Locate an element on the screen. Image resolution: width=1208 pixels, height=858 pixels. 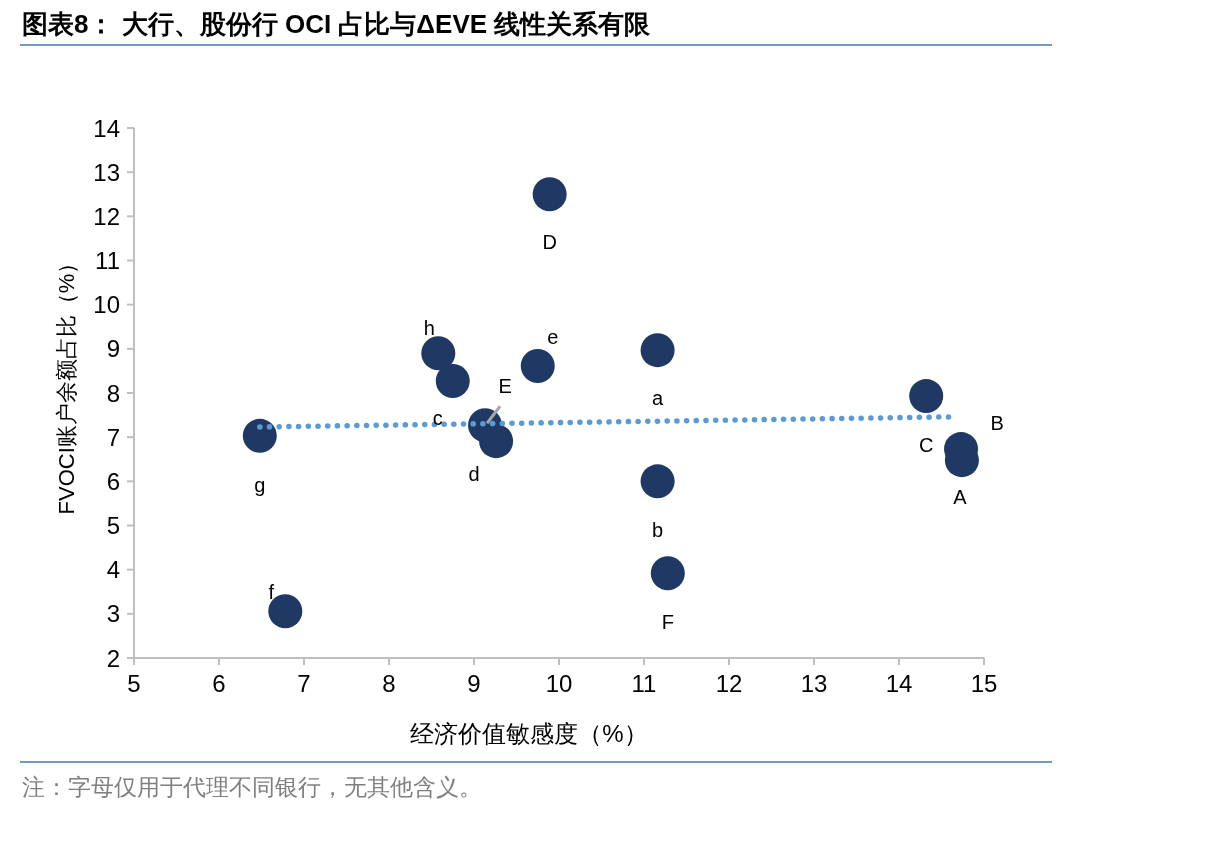
x-axis-title: 经济价值敏感度（%） is located at coordinates (529, 733).